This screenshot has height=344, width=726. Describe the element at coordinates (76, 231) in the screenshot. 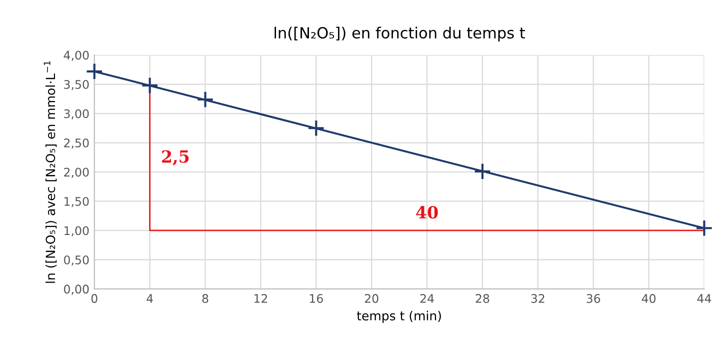

I see `y-tick-label: 1,00` at that location.